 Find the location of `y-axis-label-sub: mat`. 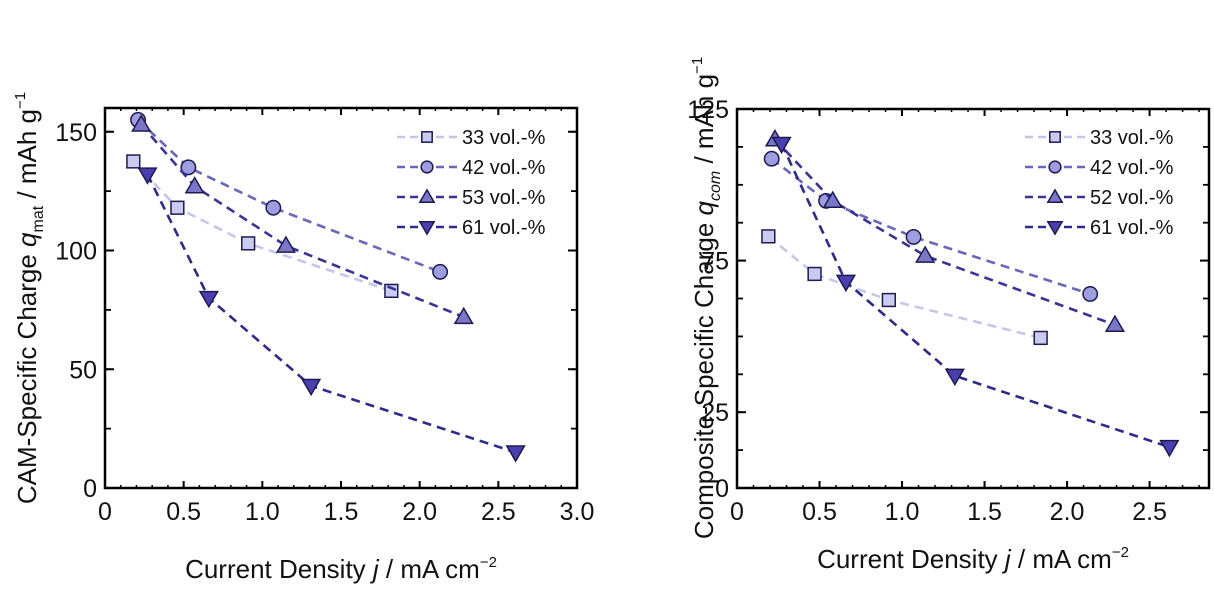

y-axis-label-sub: mat is located at coordinates (38, 218).